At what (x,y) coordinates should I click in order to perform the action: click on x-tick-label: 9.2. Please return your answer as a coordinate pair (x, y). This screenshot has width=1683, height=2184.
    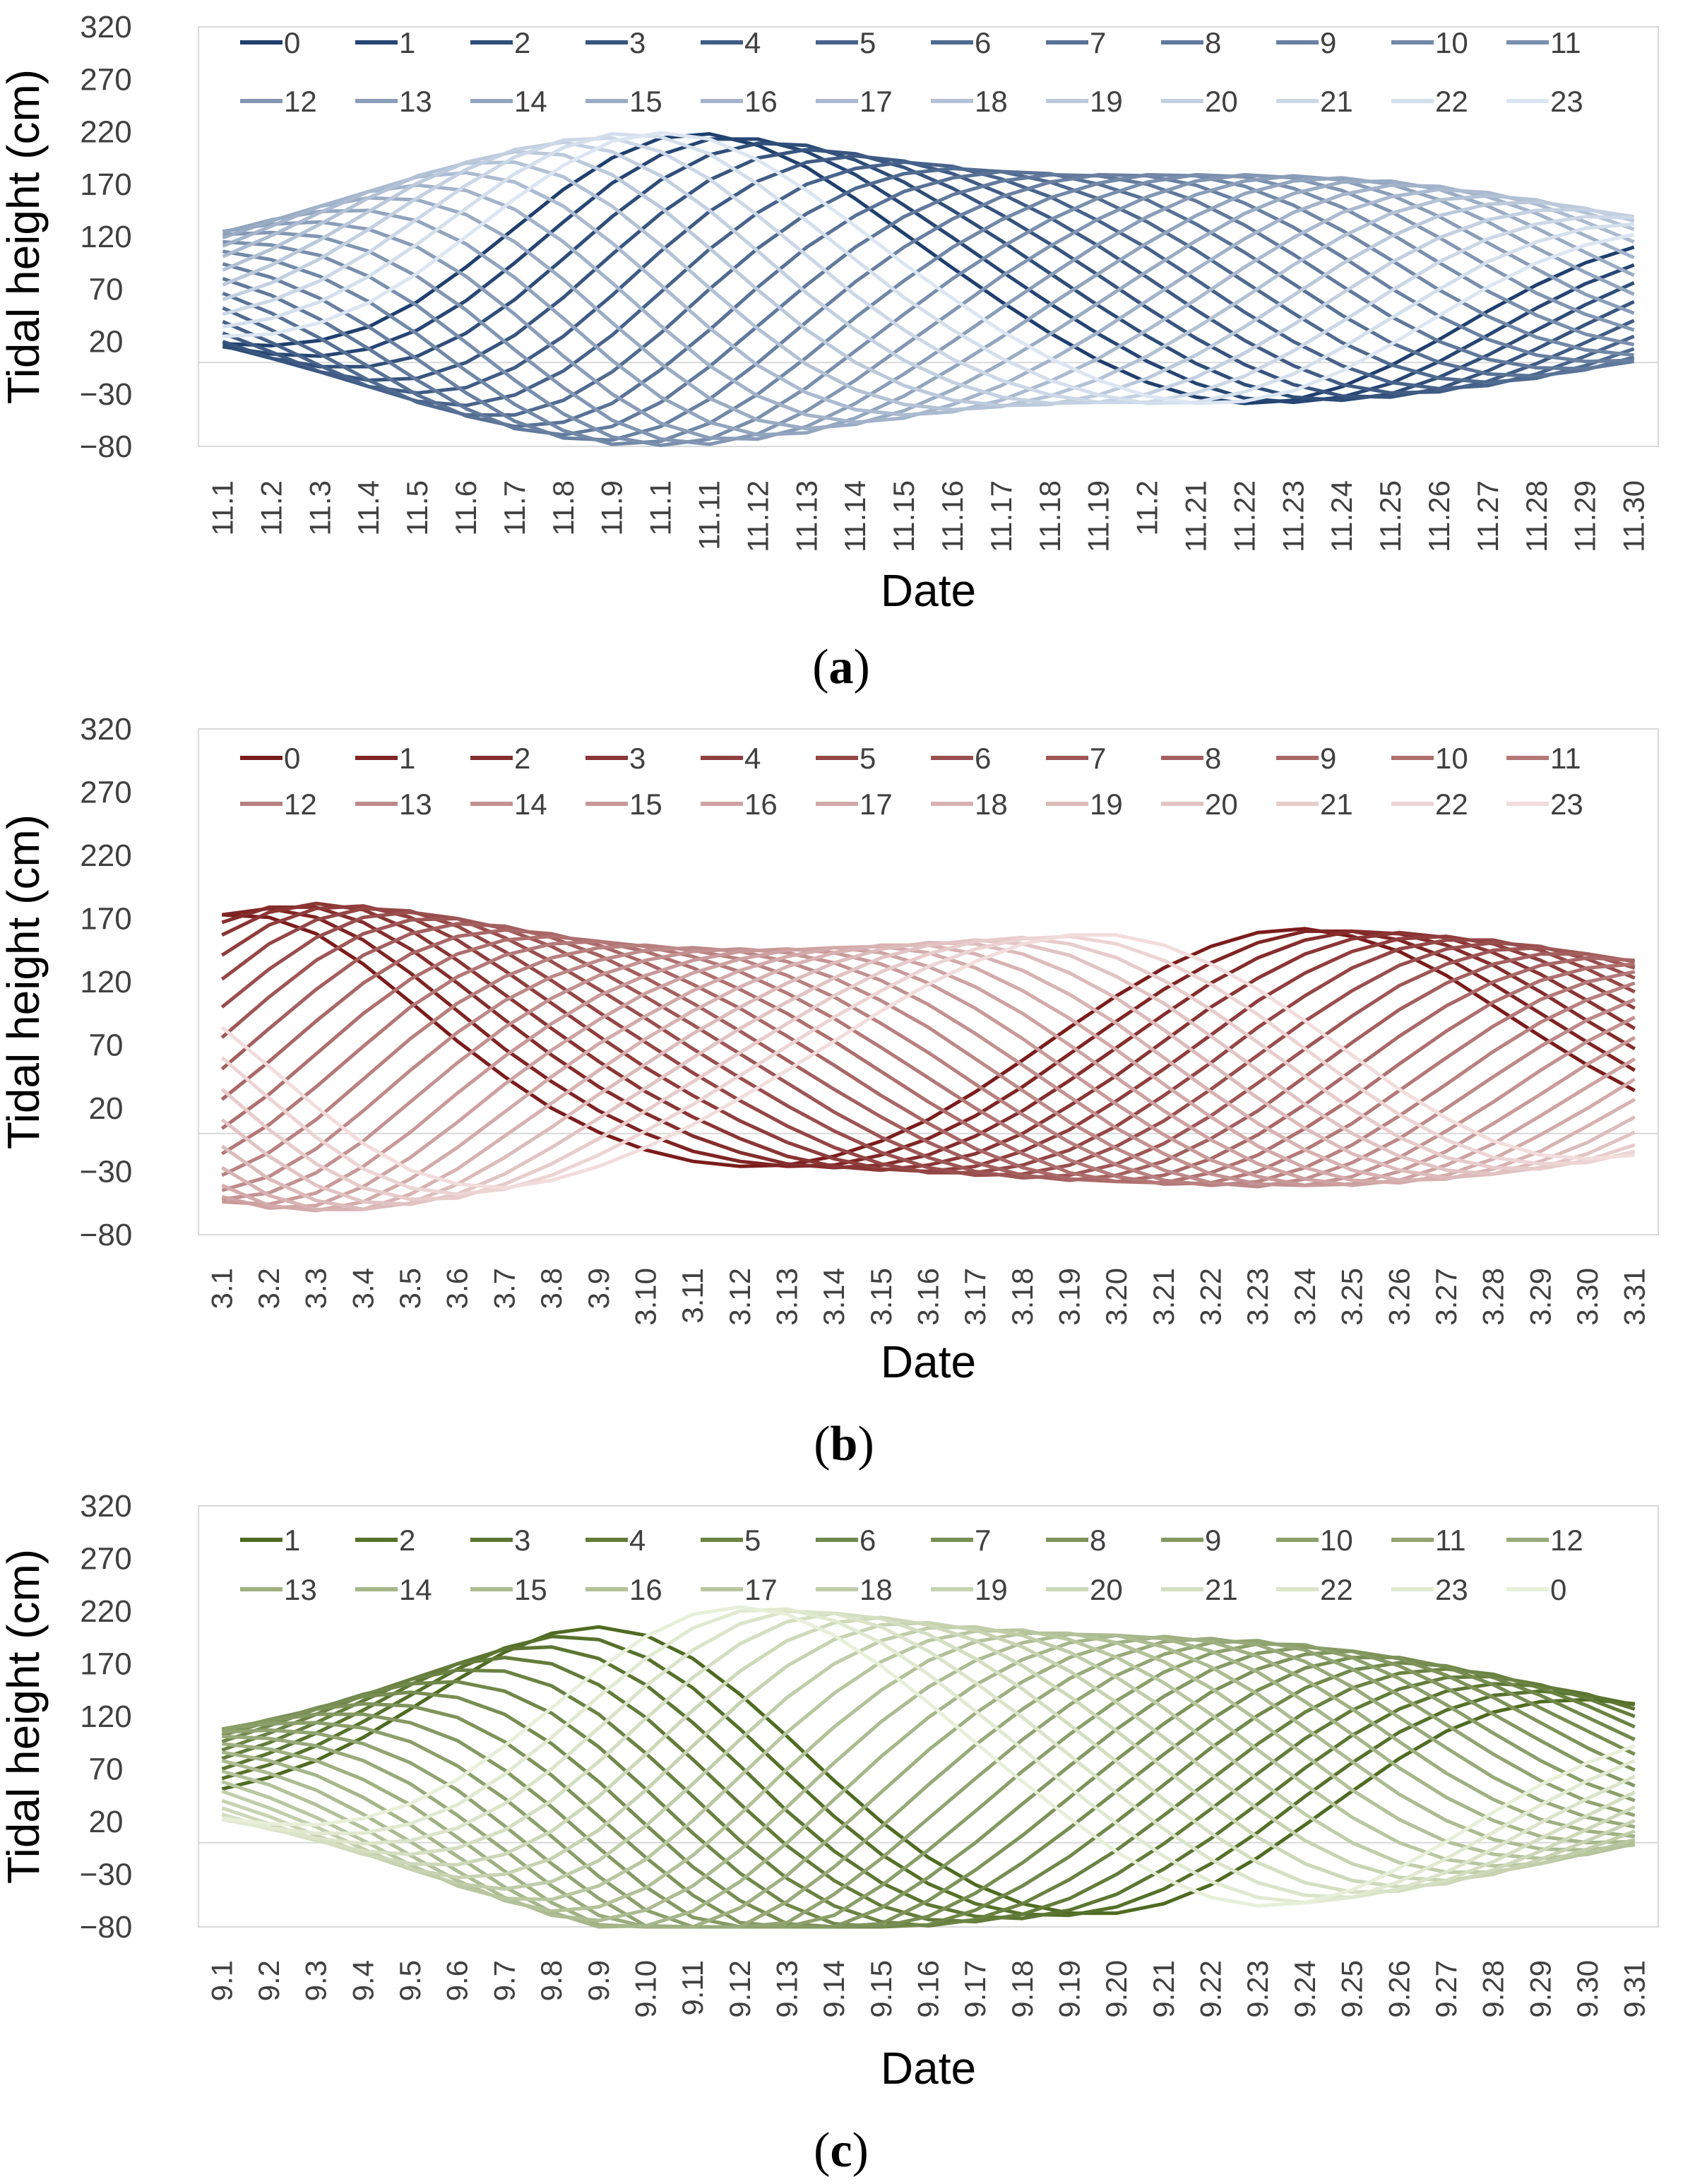
    Looking at the image, I should click on (268, 1980).